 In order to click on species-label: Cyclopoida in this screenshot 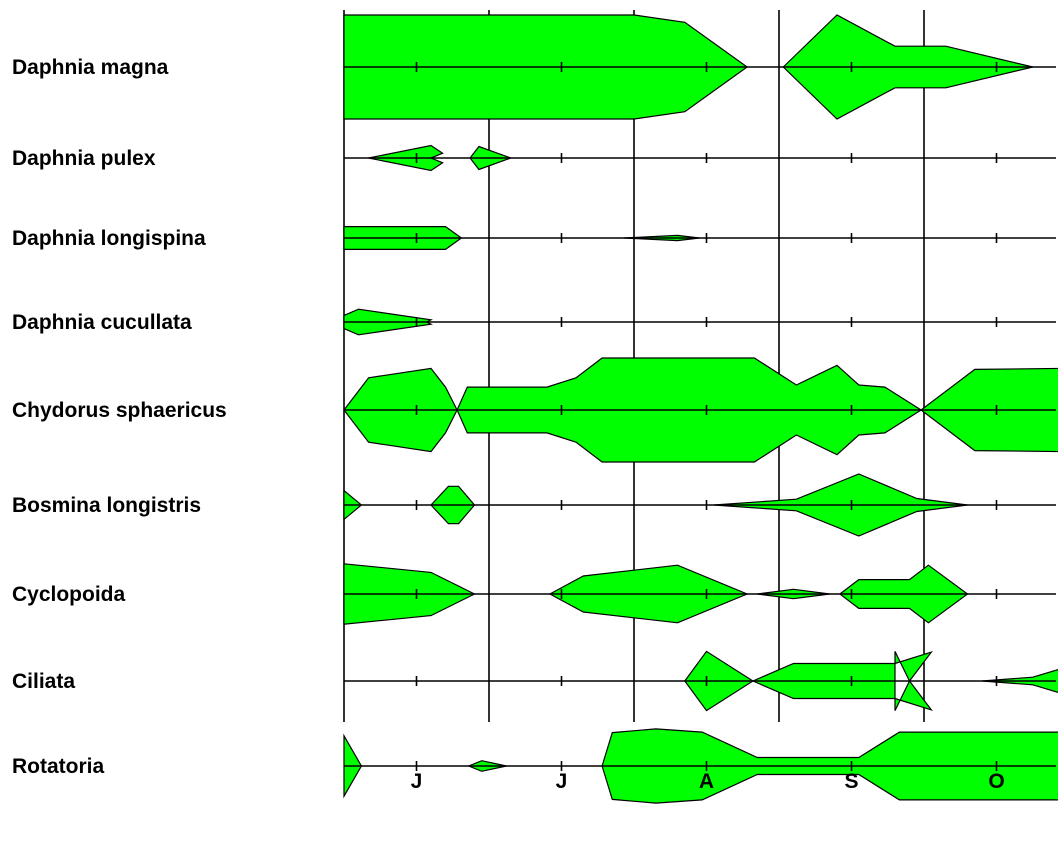, I will do `click(69, 594)`.